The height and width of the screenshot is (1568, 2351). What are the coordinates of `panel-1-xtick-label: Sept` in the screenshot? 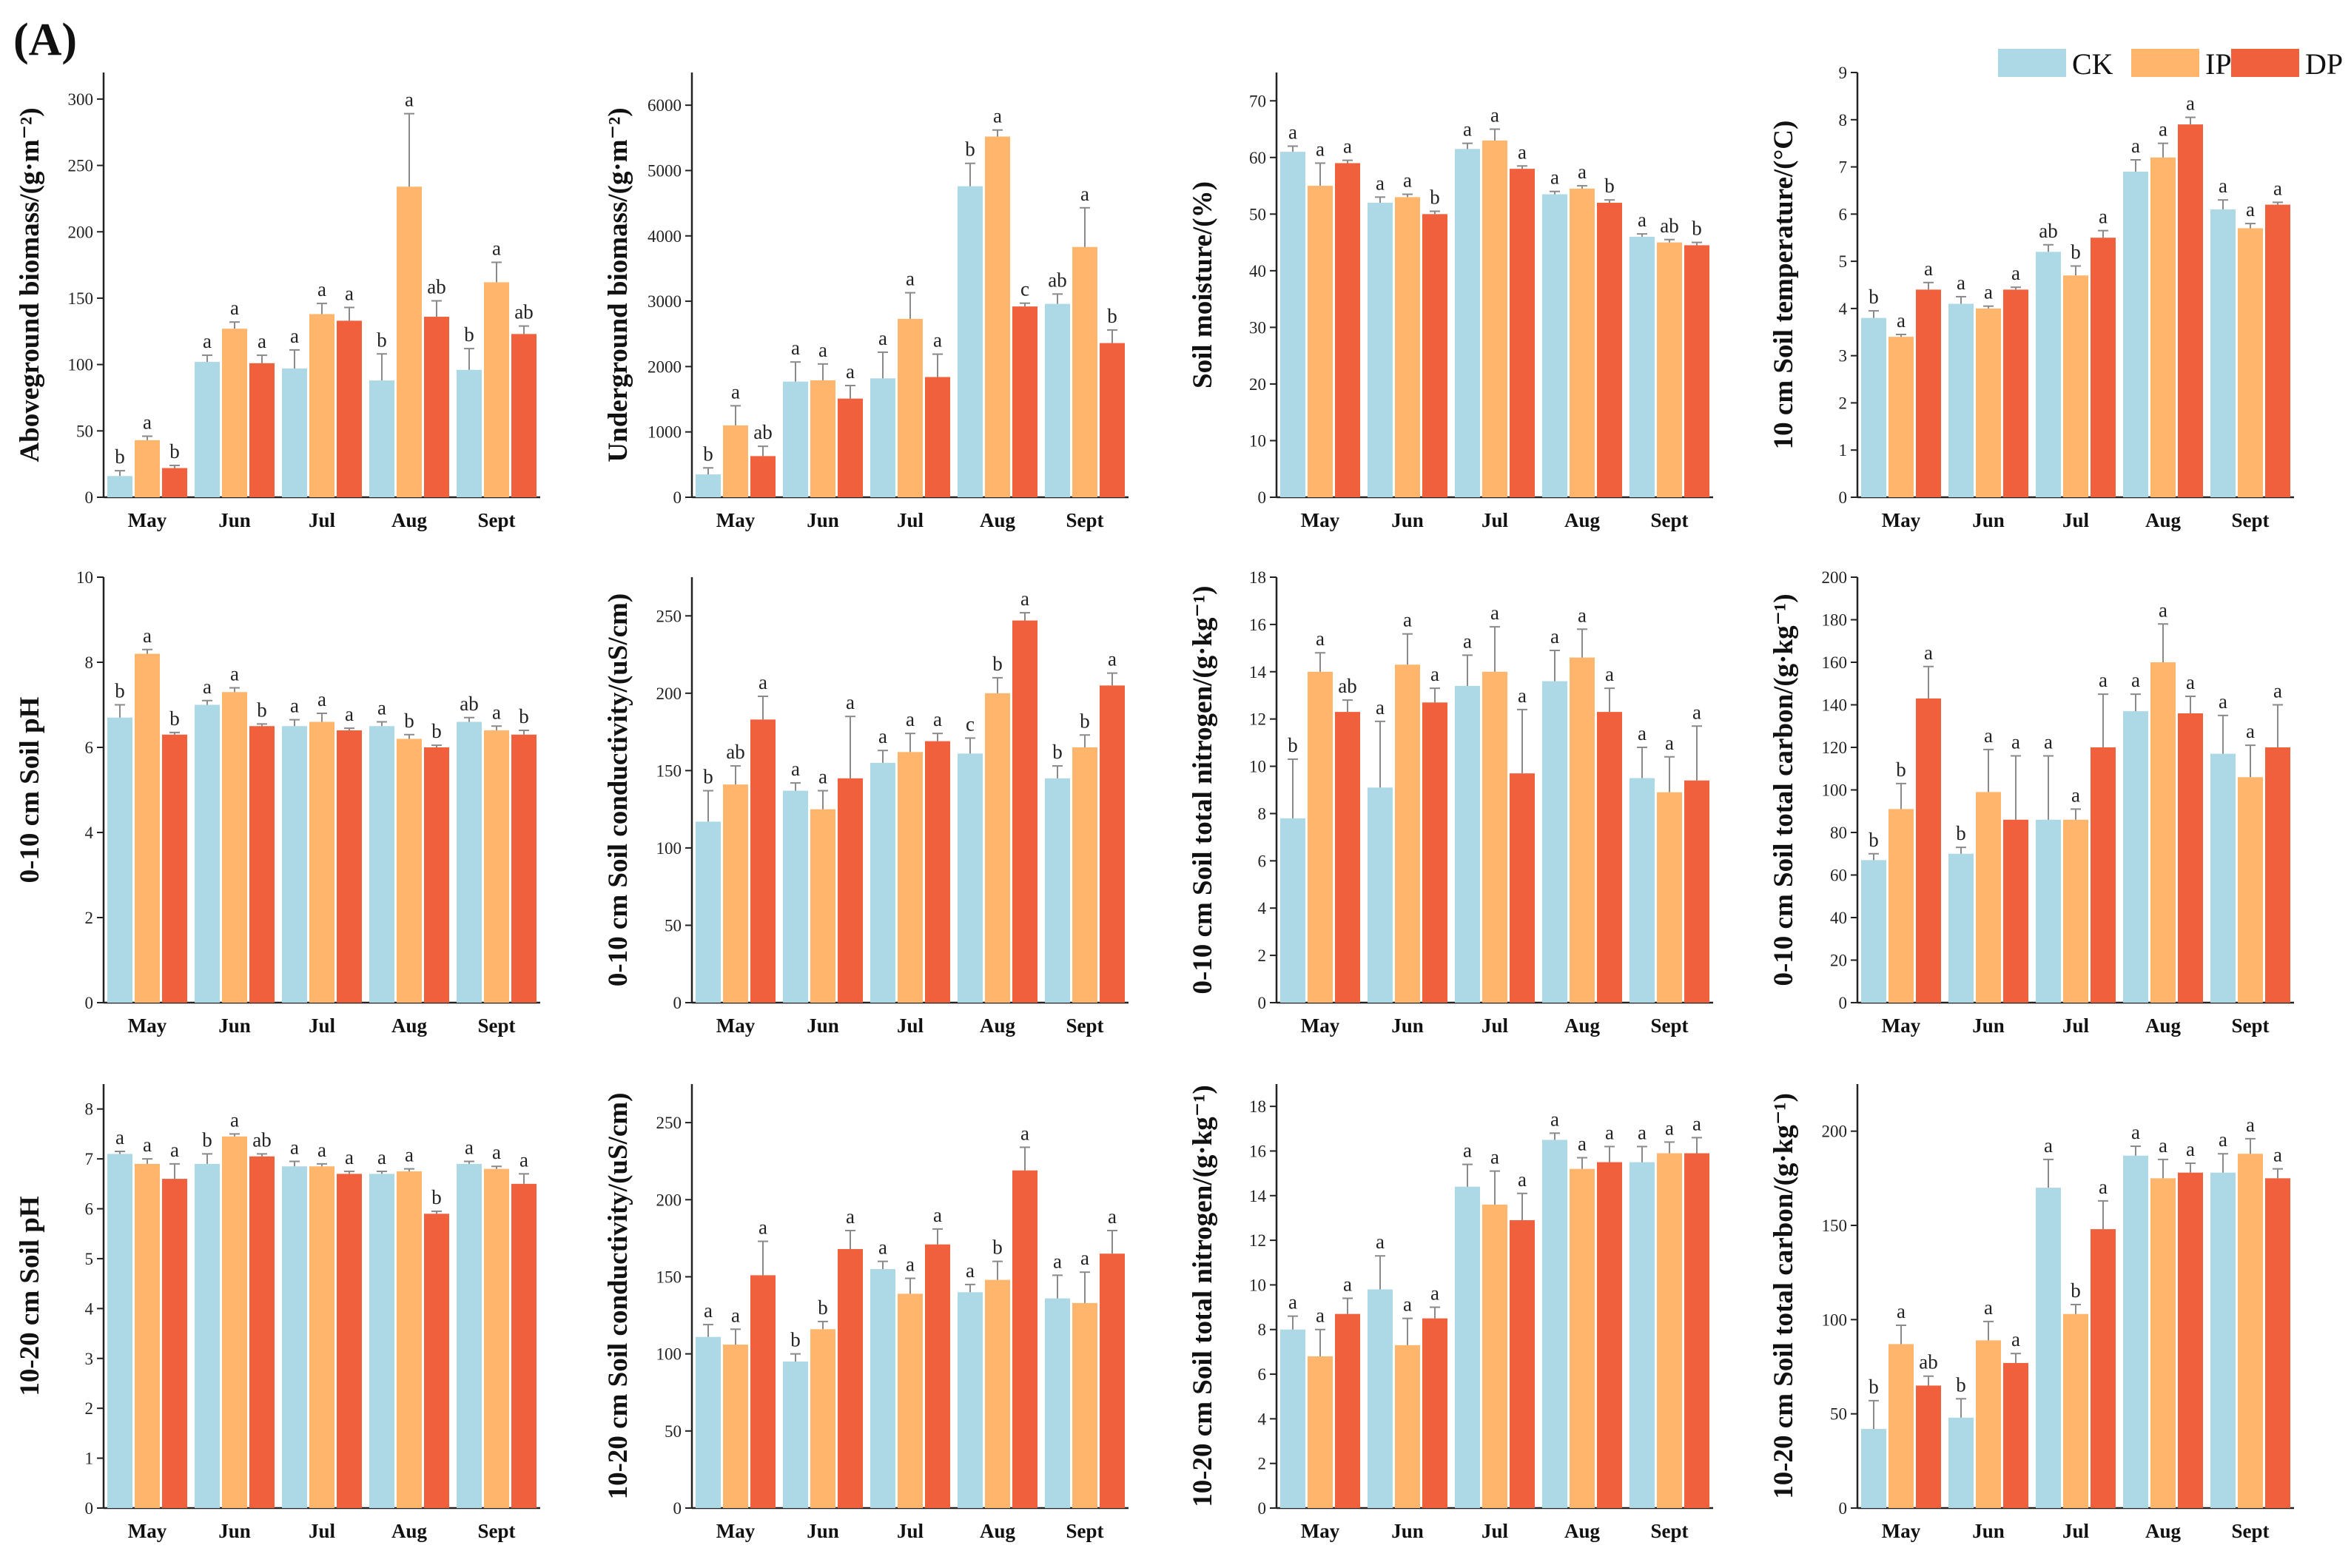 It's located at (496, 520).